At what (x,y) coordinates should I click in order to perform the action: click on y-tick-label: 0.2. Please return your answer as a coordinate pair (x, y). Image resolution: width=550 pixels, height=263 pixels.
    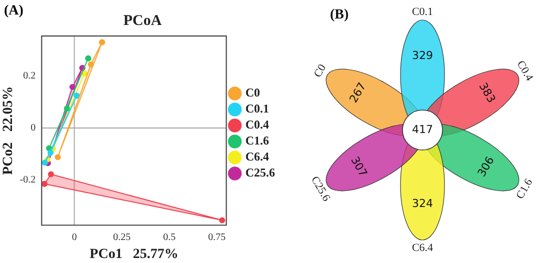
    Looking at the image, I should click on (29, 76).